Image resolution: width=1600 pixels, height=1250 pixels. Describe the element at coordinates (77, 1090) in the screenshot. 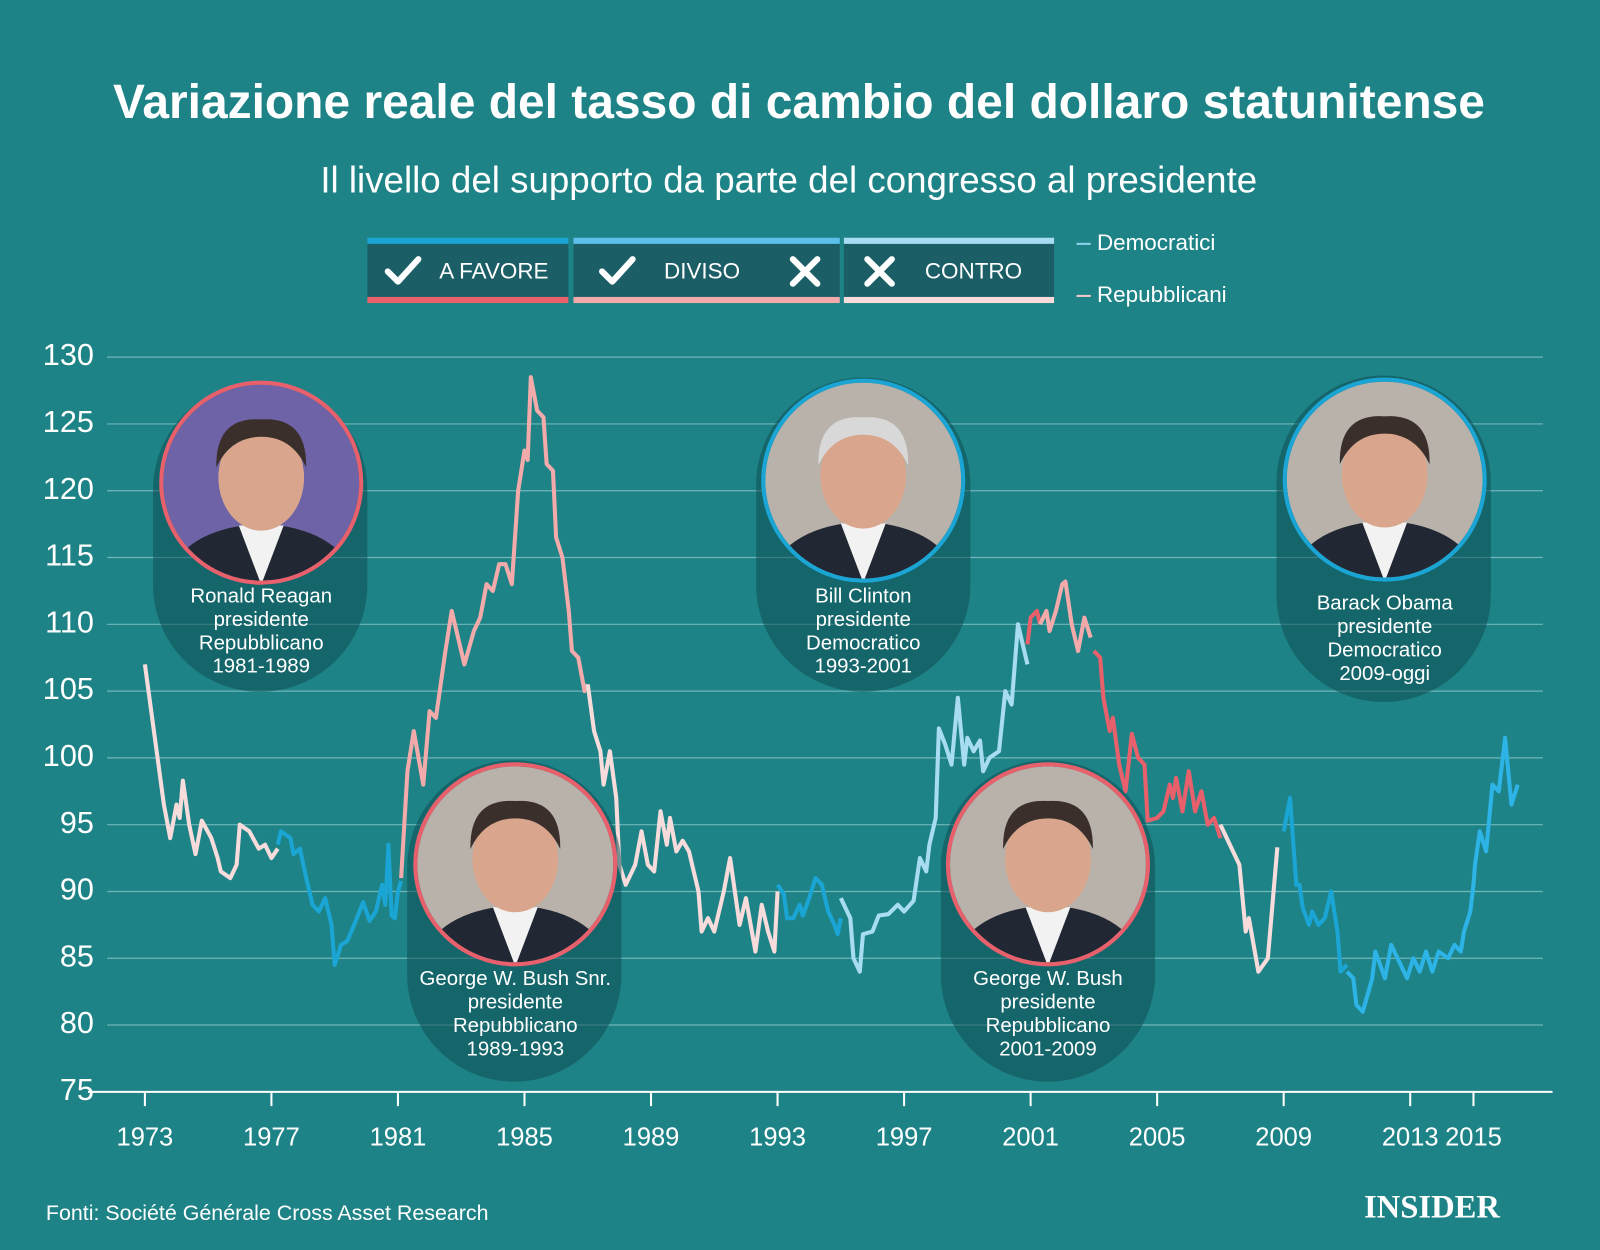

I see `y-tick-label: 75` at that location.